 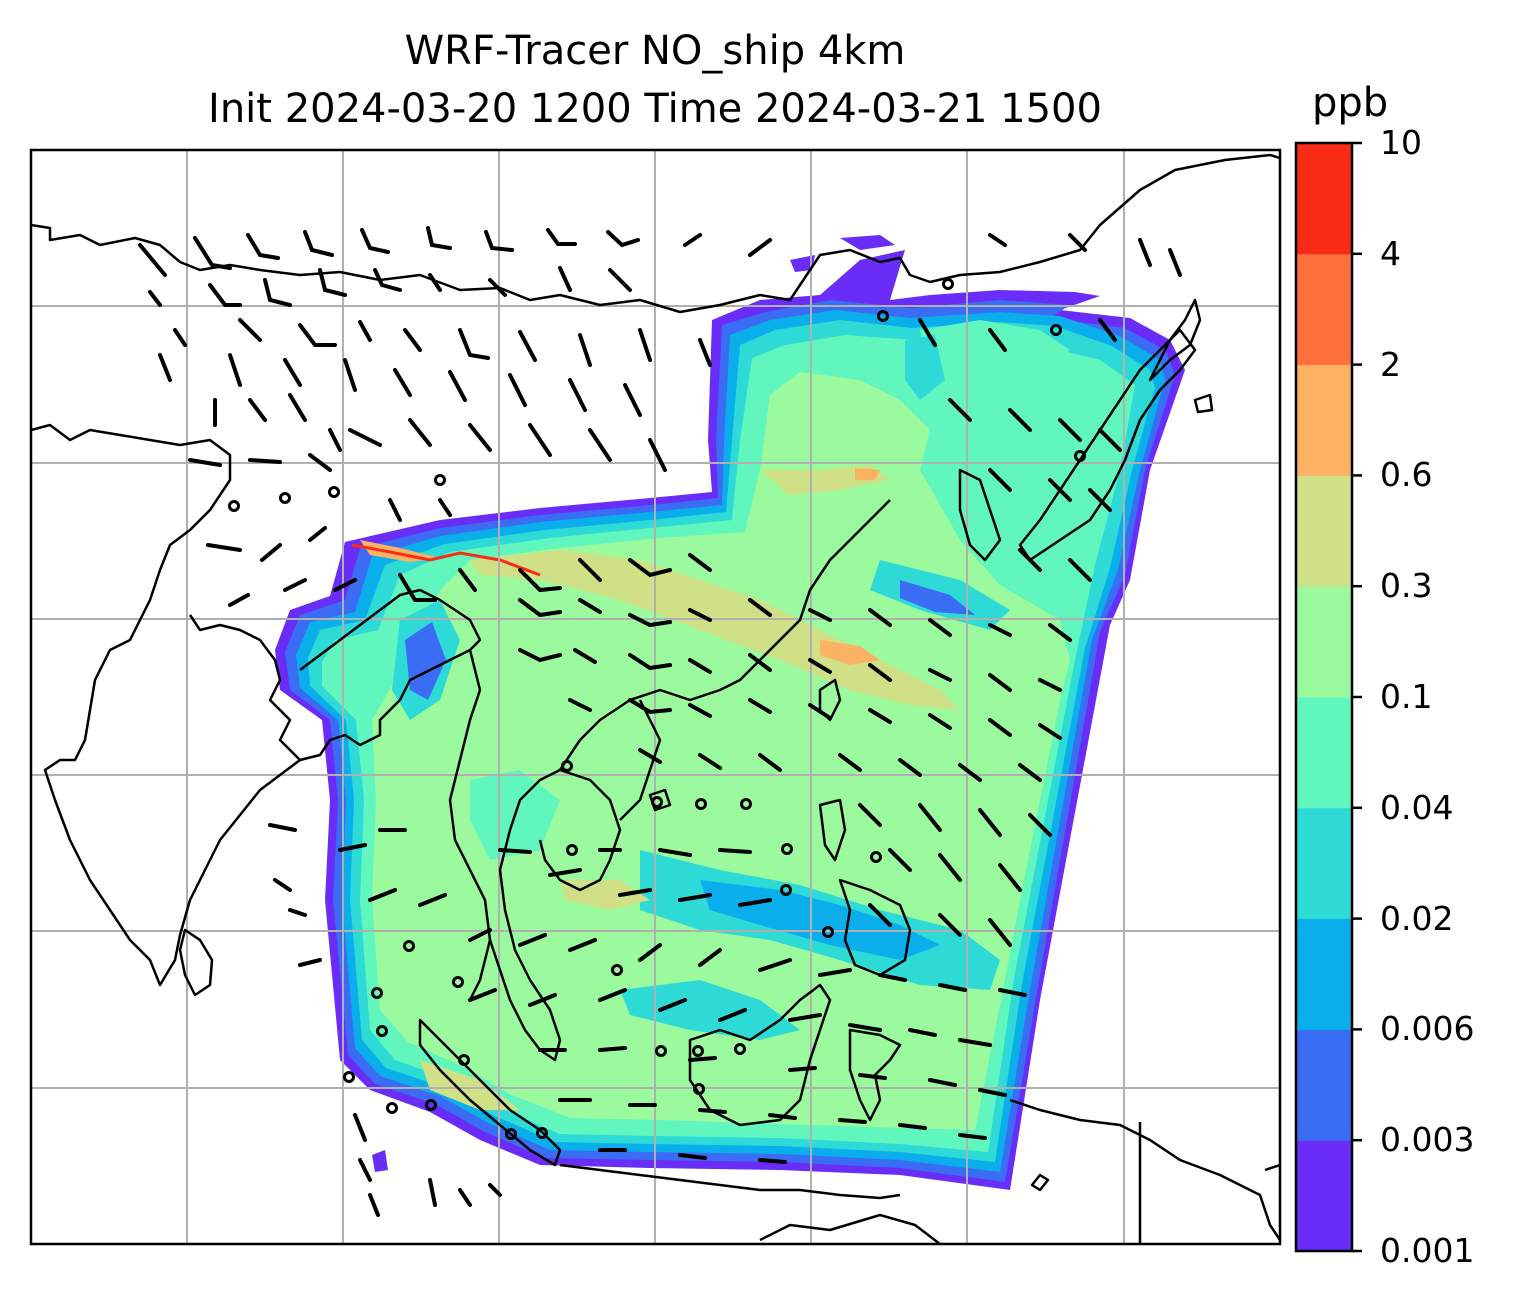 I want to click on colorbar-tick-label: 2, so click(x=1390, y=364).